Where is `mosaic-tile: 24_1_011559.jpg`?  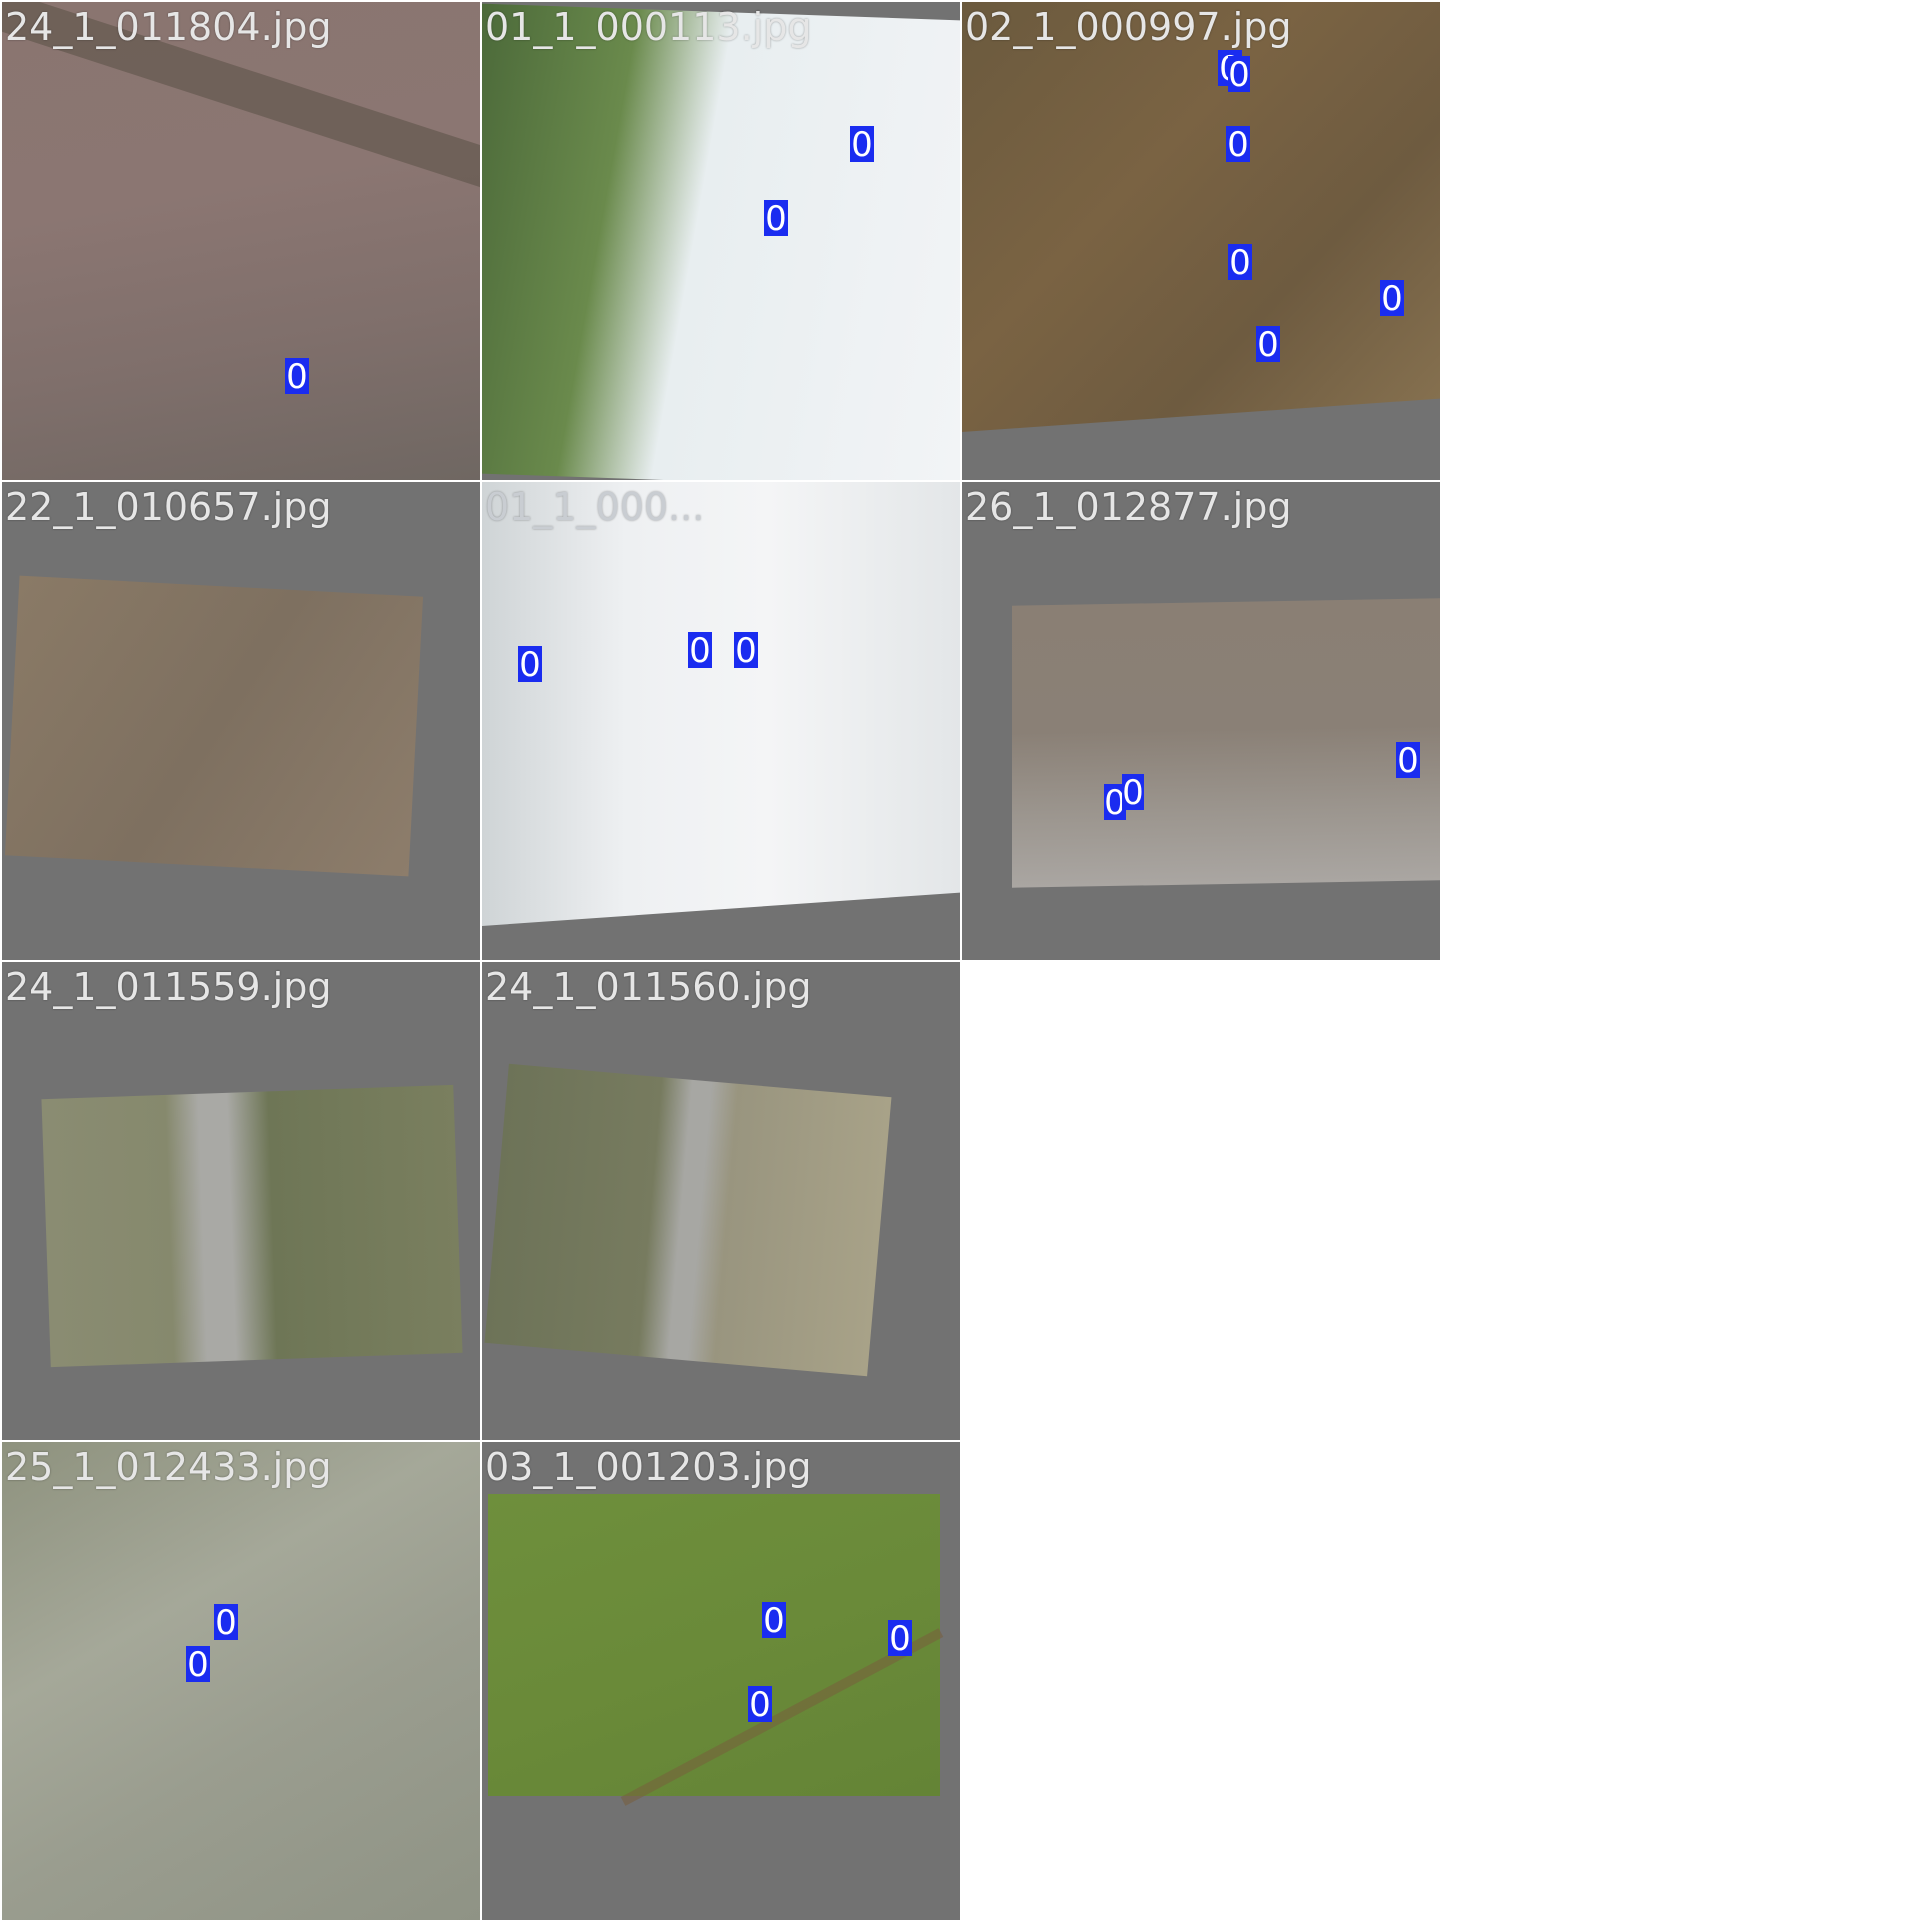 mosaic-tile: 24_1_011559.jpg is located at coordinates (241, 1201).